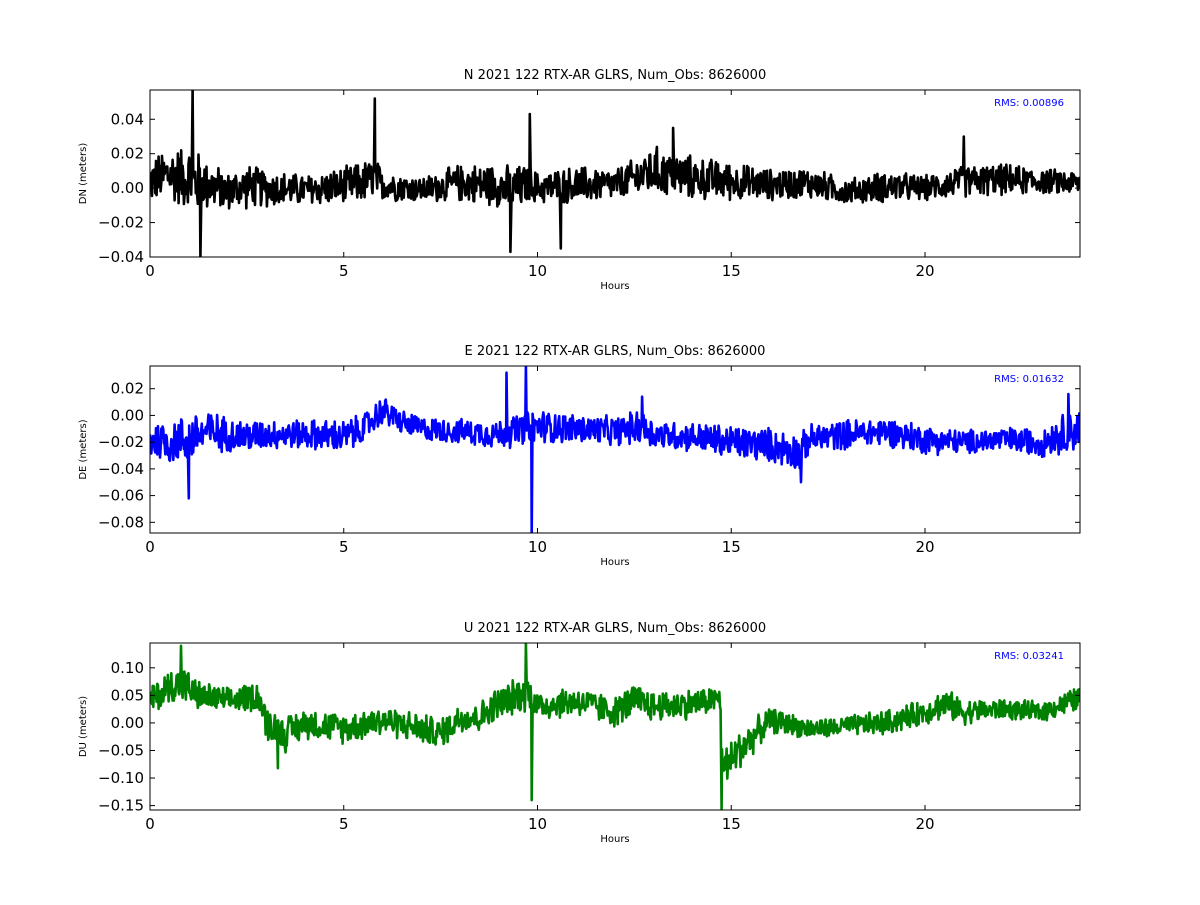 The image size is (1200, 905). Describe the element at coordinates (83, 726) in the screenshot. I see `y-axis-label: DU (meters)` at that location.